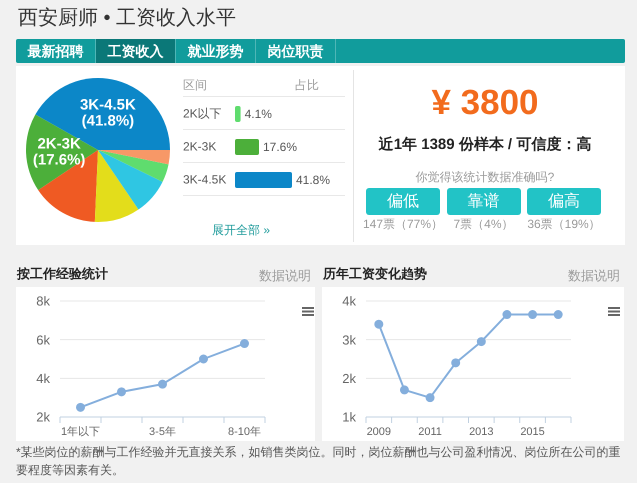  Describe the element at coordinates (199, 147) in the screenshot. I see `y-tick-label: 2K-3K` at that location.